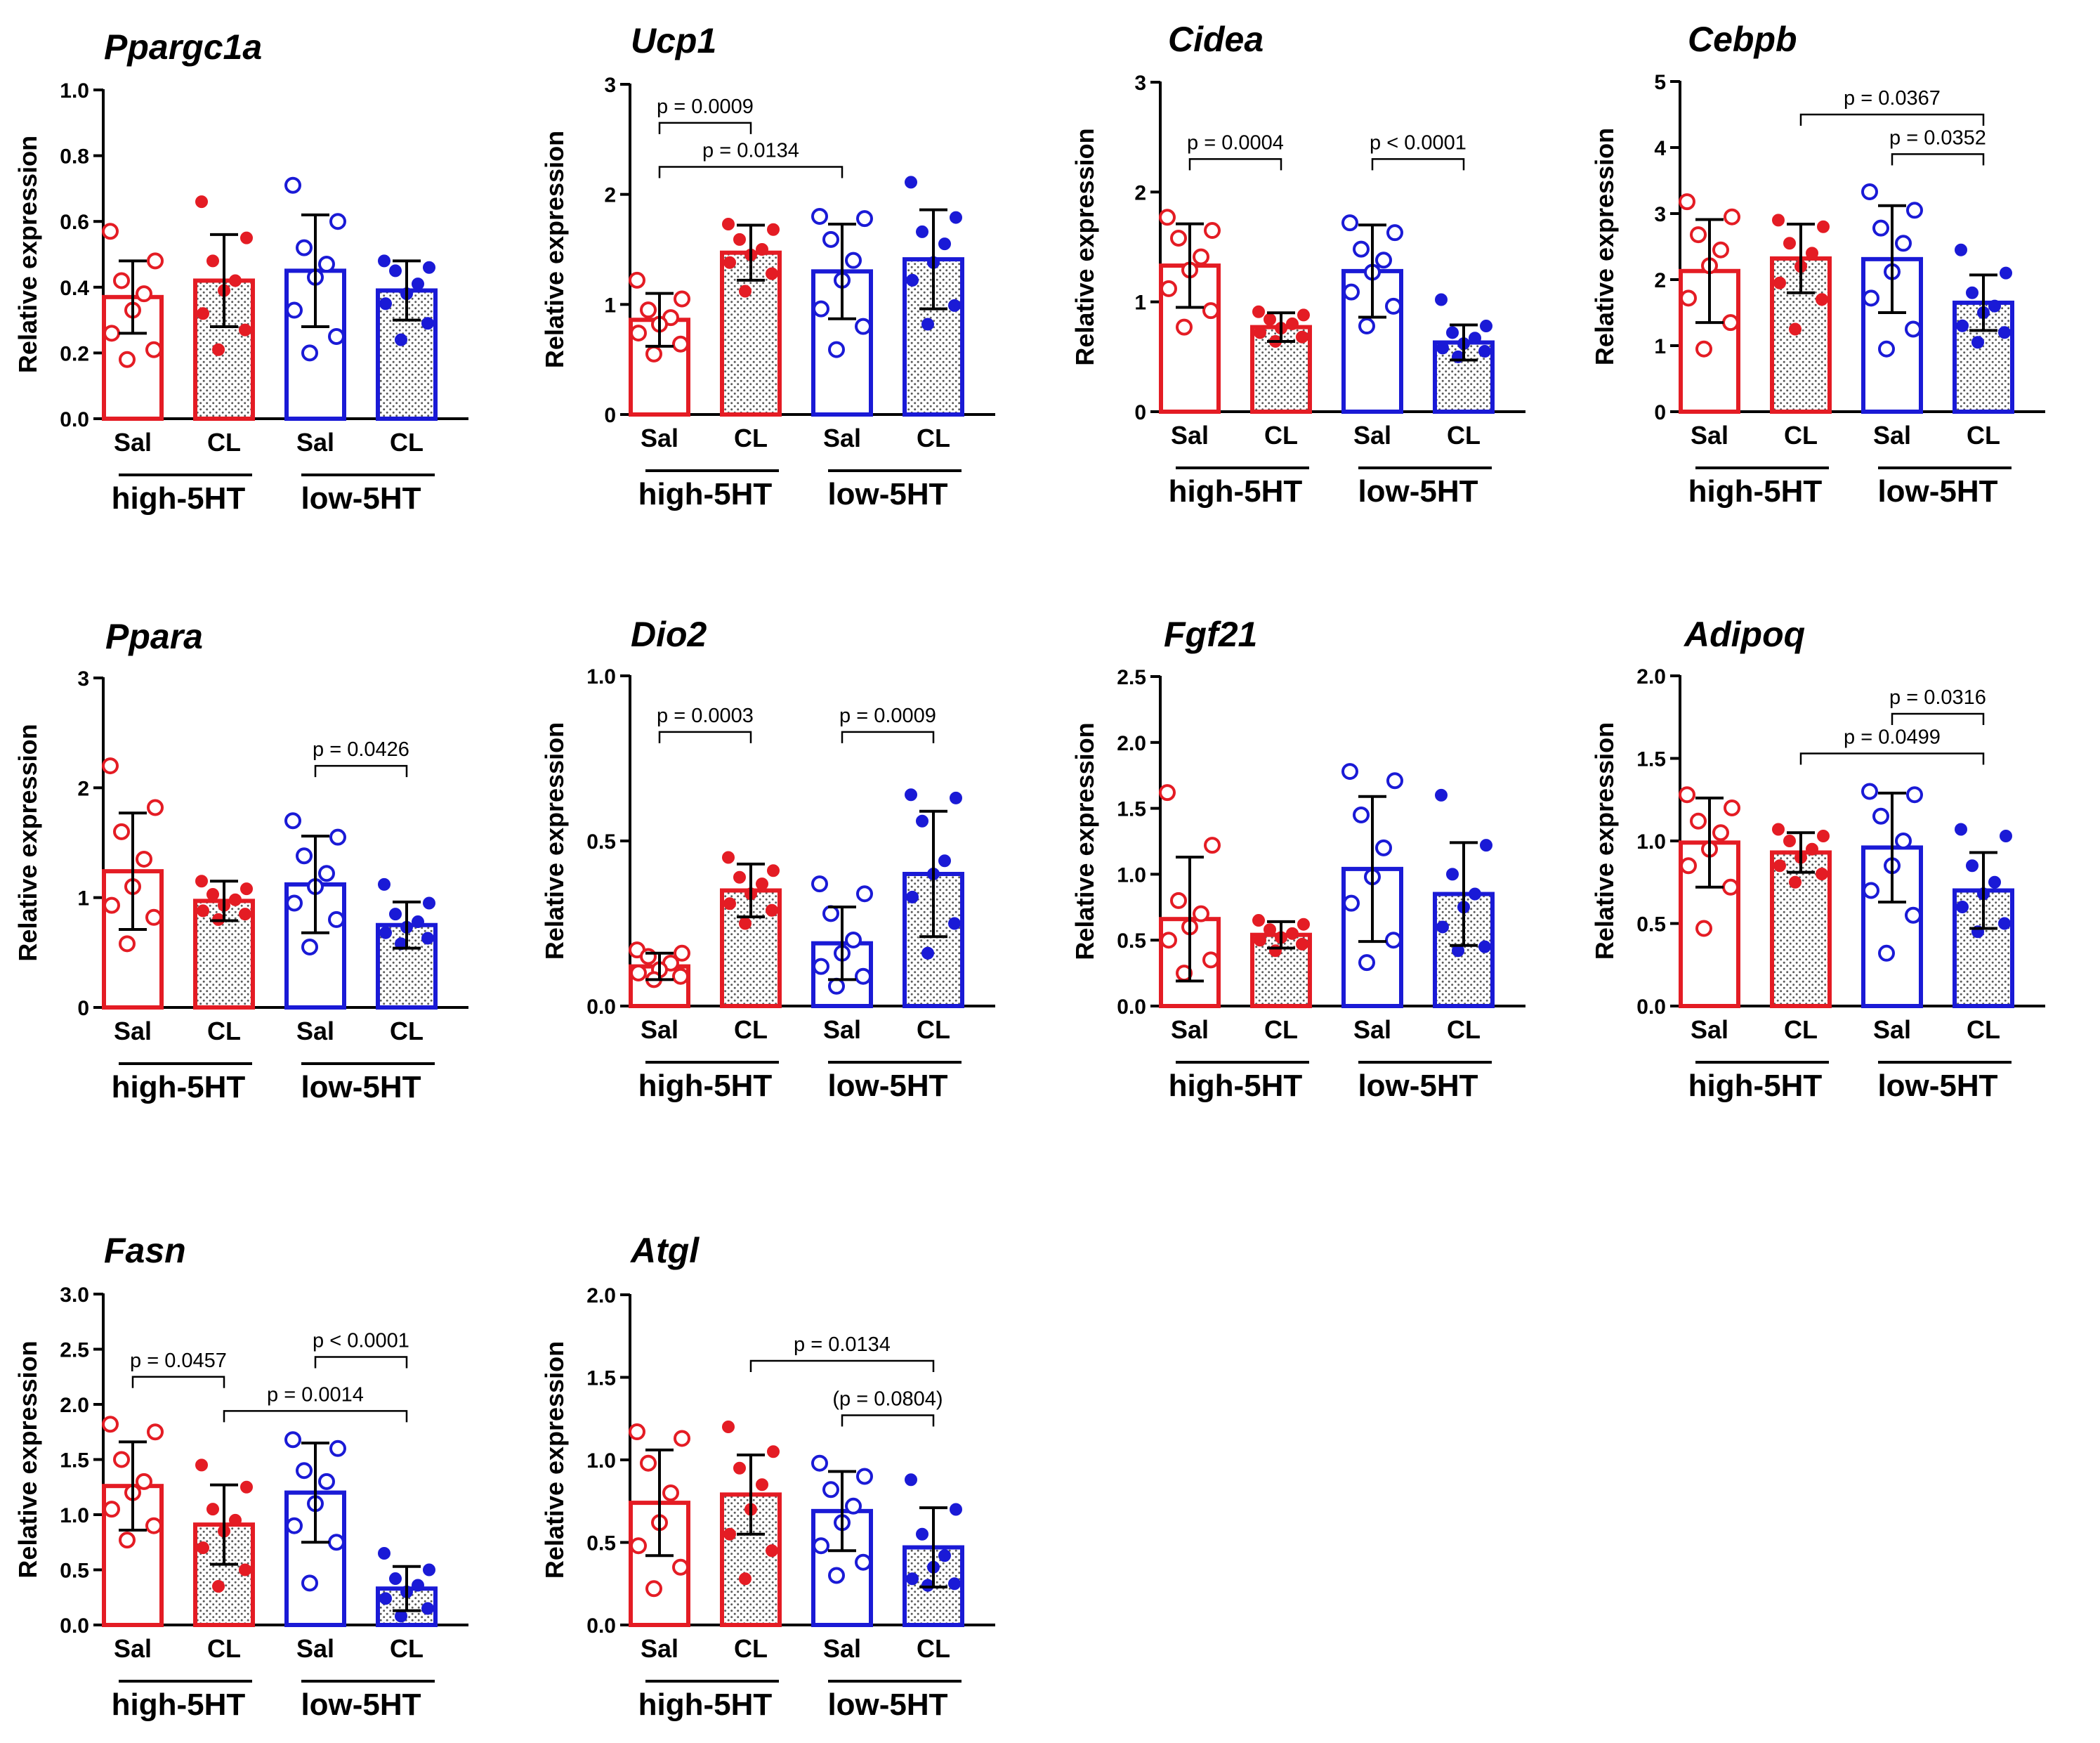  What do you see at coordinates (888, 1399) in the screenshot?
I see `p-value-label: (p = 0.0804)` at bounding box center [888, 1399].